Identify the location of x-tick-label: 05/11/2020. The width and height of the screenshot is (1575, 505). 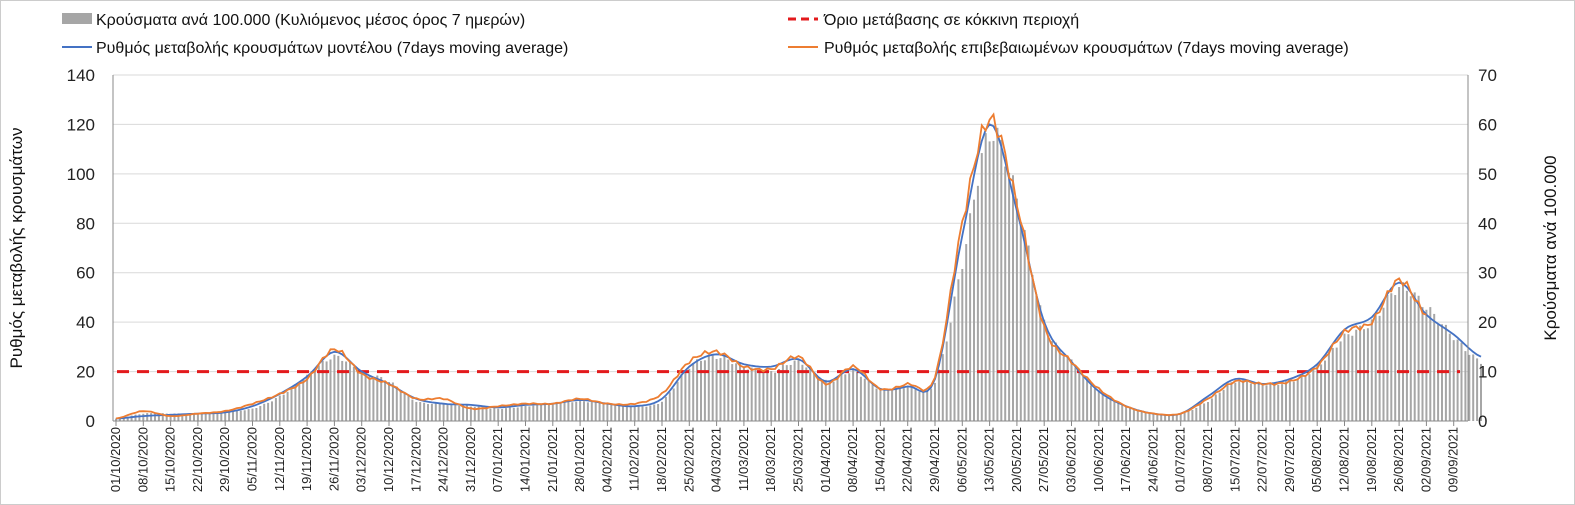
(252, 459).